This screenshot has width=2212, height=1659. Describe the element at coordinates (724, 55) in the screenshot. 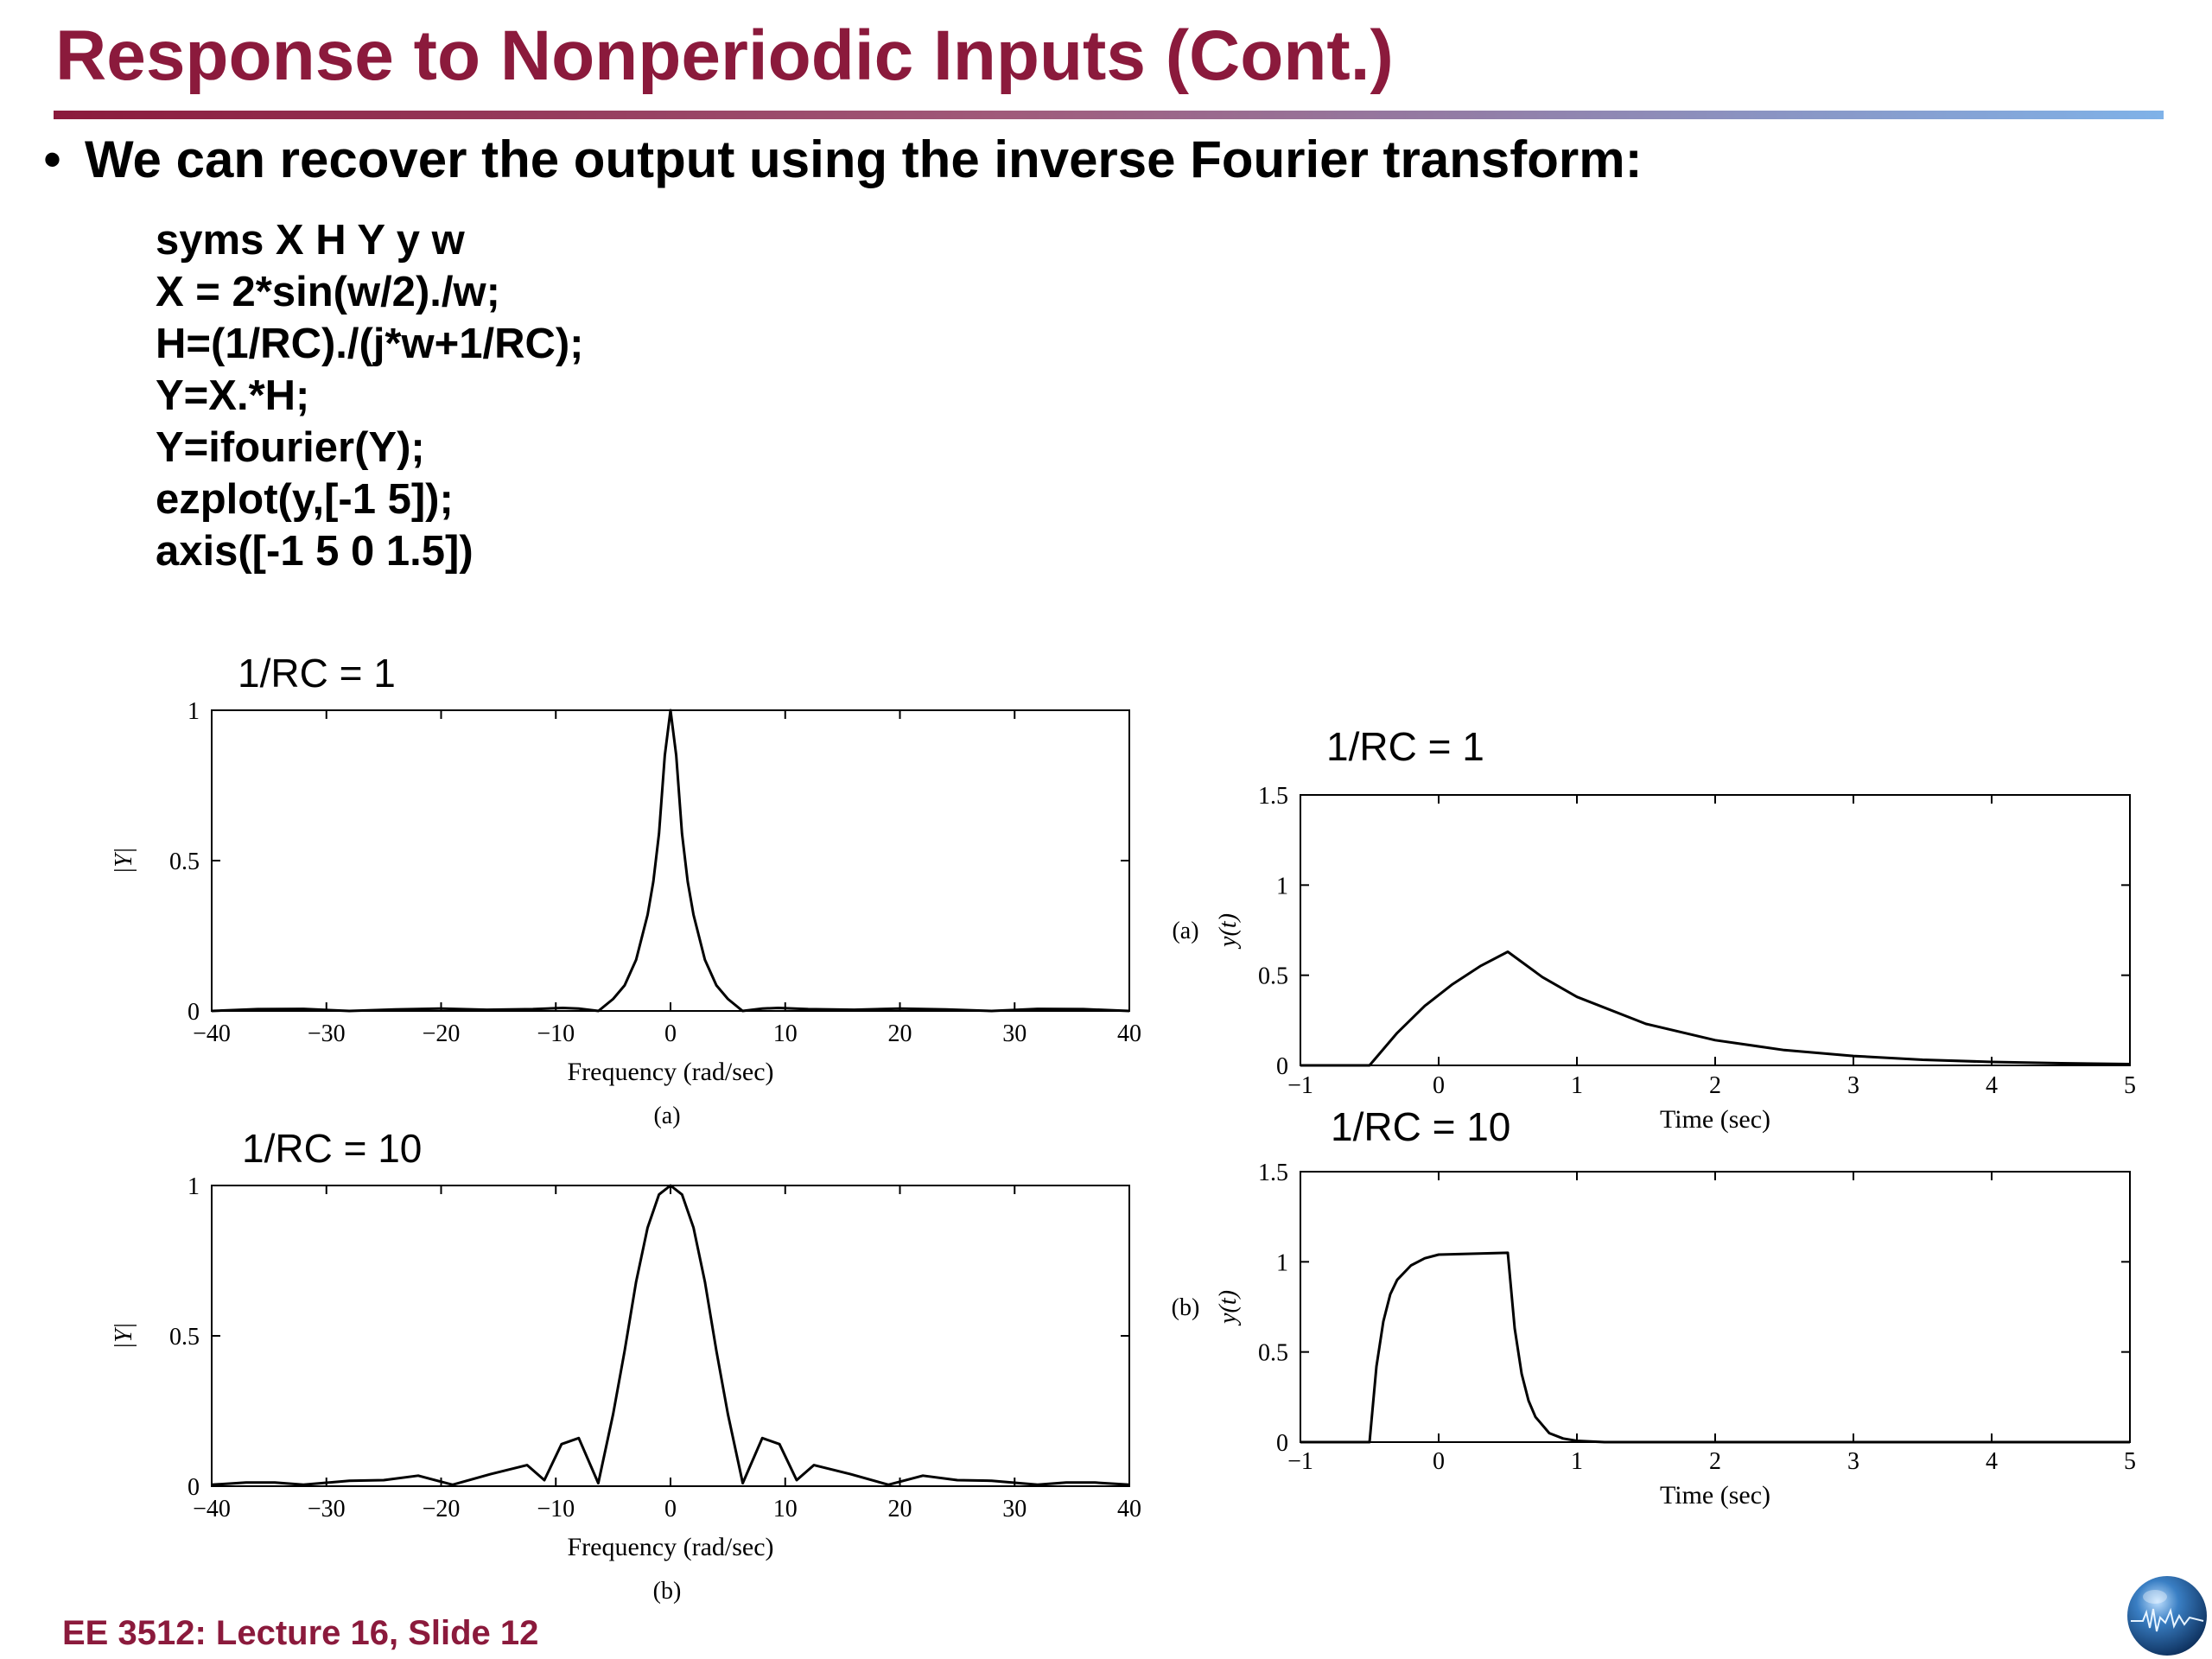

I see `slide-title: Response to Nonperiodic Inputs (Cont.)` at that location.